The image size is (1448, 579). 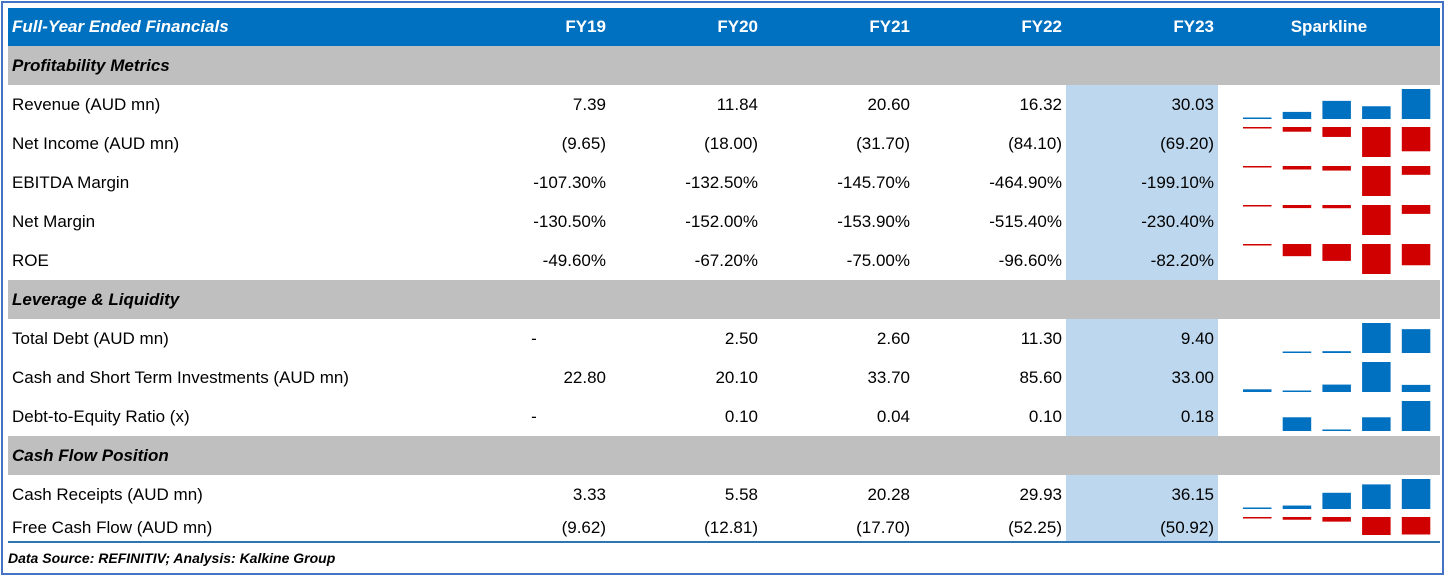 I want to click on table-row: Total Debt (AUD mn) - 2.50 2.60 11.30 9.40, so click(x=724, y=338).